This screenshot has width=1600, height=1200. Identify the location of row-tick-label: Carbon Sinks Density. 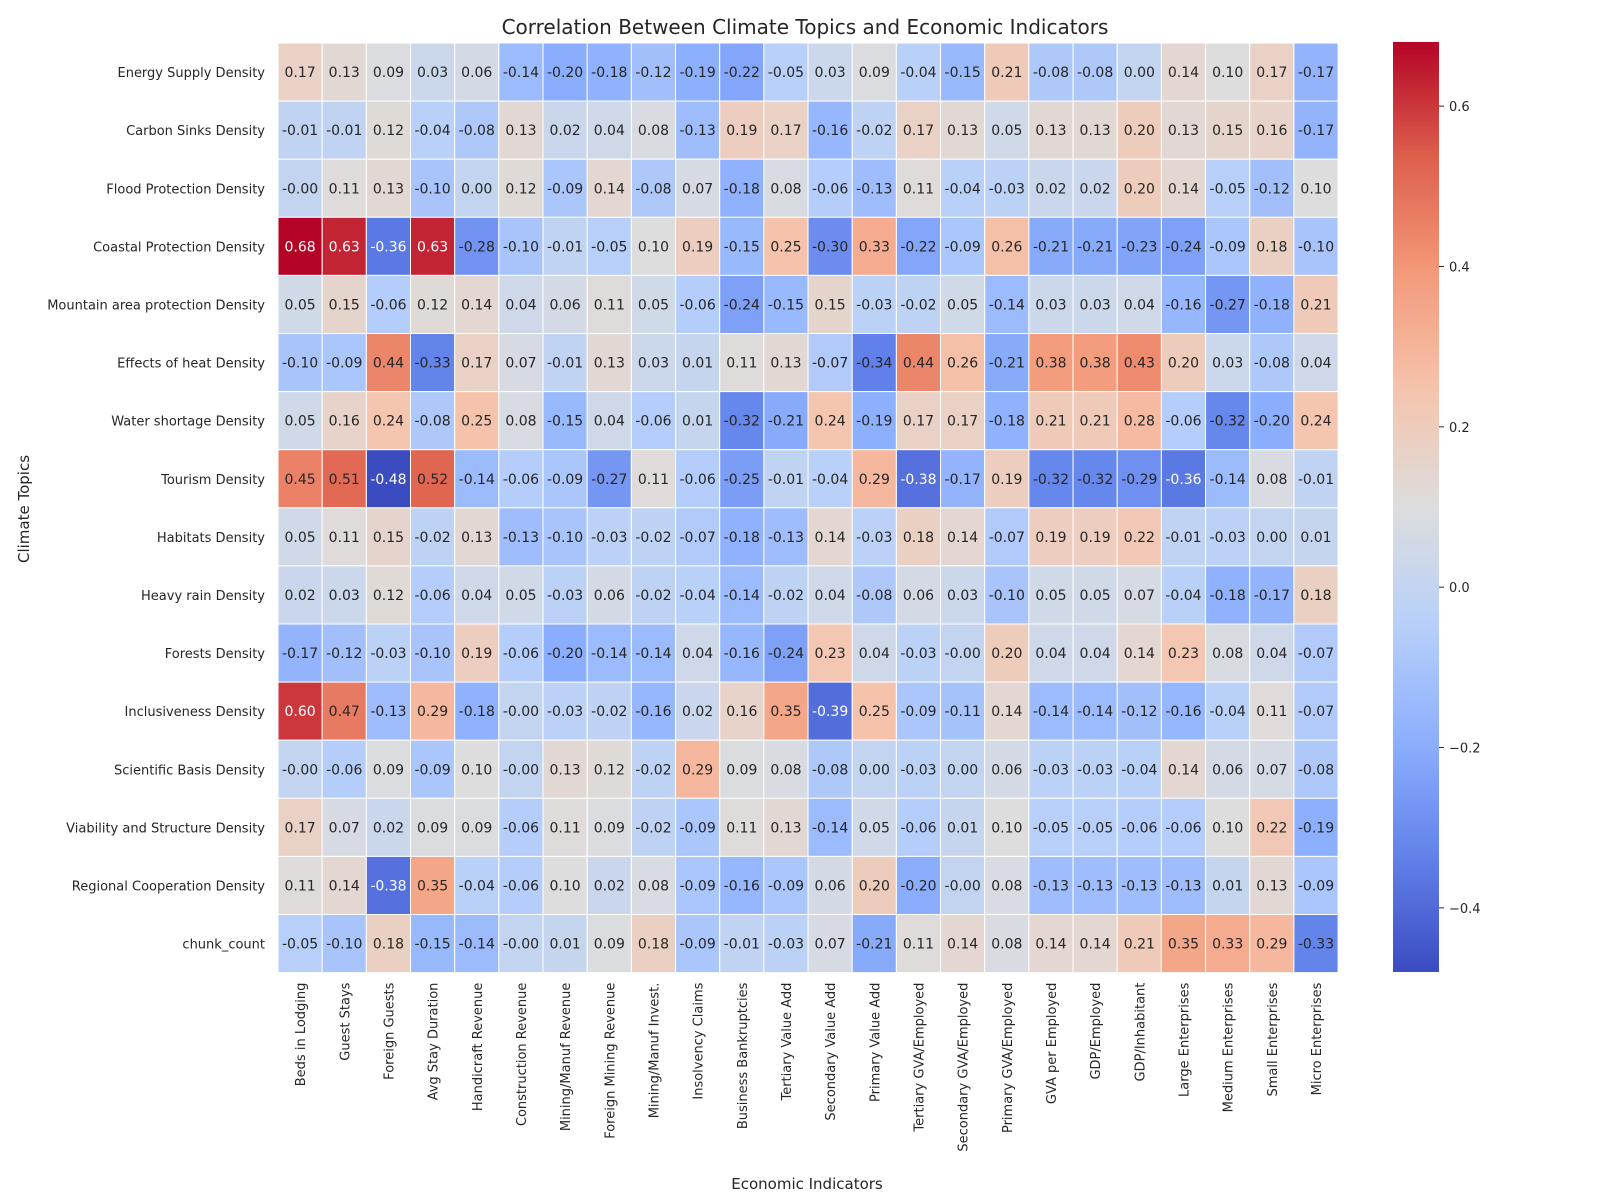
(195, 131).